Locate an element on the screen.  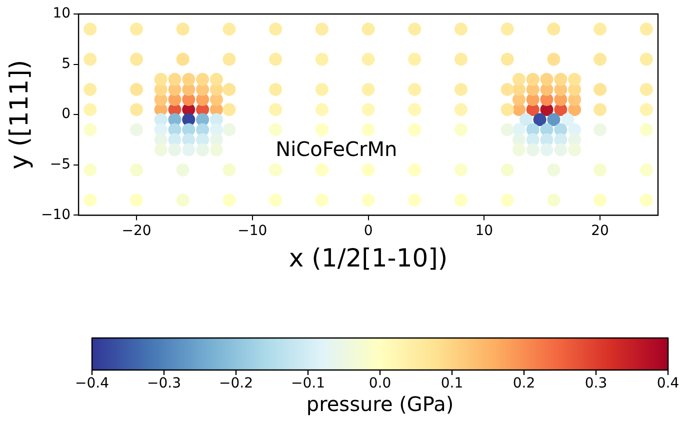
x-axis-title: x (1/2[1-10]) is located at coordinates (368, 258).